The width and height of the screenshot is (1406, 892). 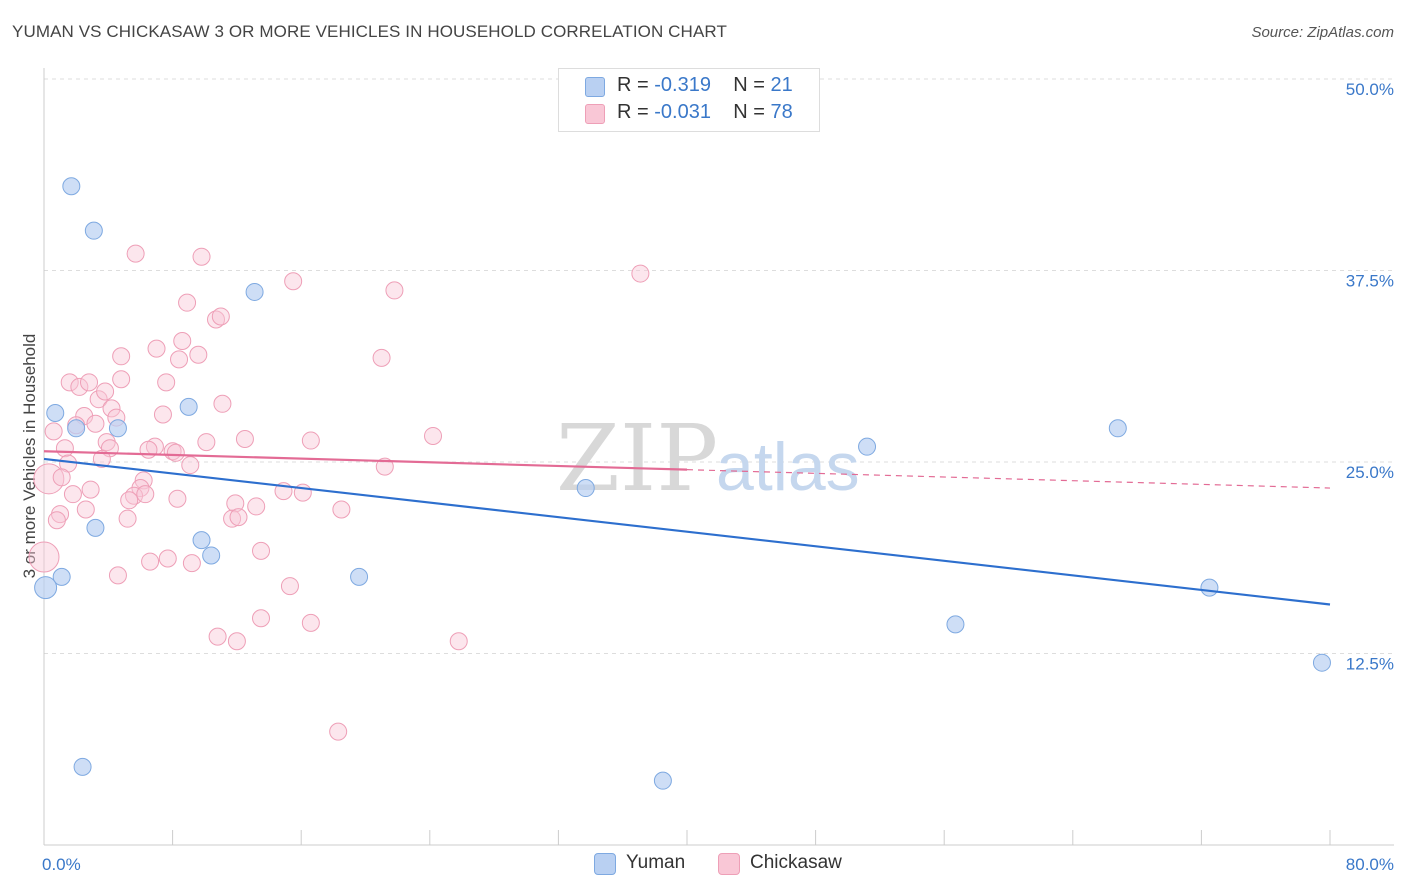 I want to click on correlation-legend: R = -0.319 N = 21 R = -0.031 N = 78, so click(x=689, y=100).